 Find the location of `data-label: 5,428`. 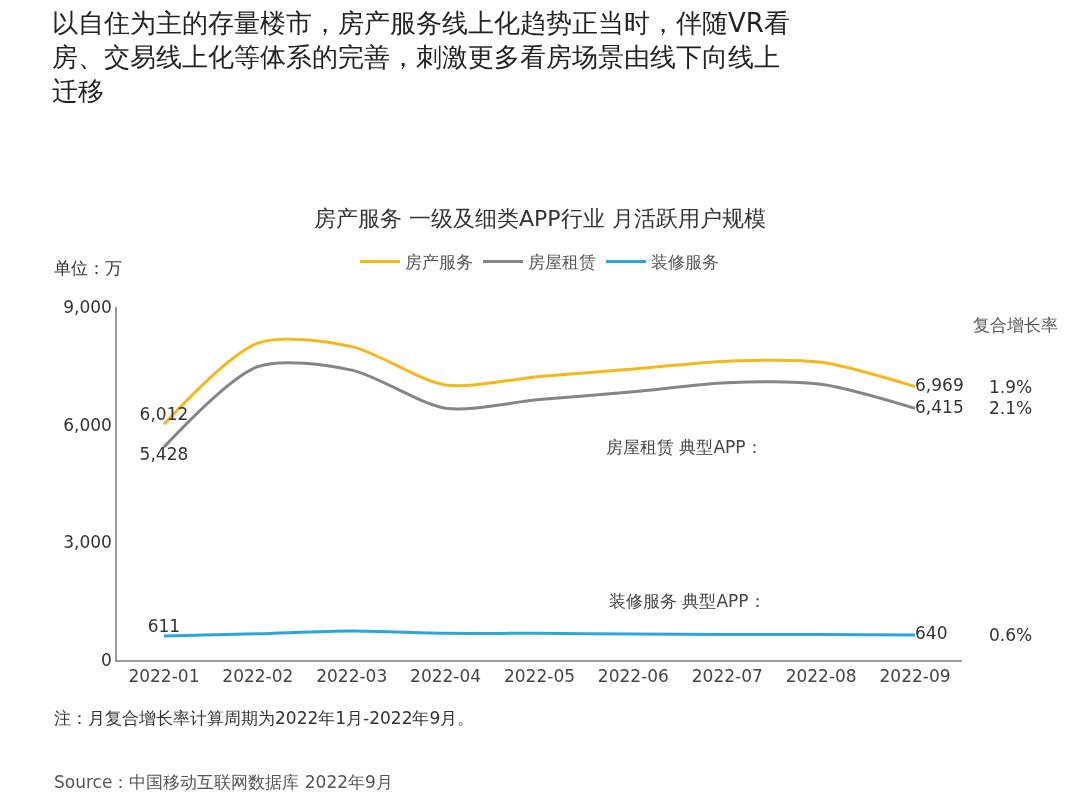

data-label: 5,428 is located at coordinates (164, 453).